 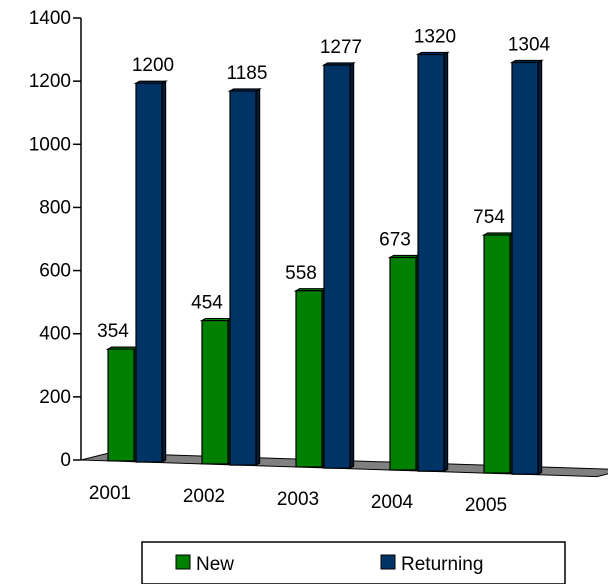 I want to click on data-label-new-2005: 754, so click(x=489, y=217).